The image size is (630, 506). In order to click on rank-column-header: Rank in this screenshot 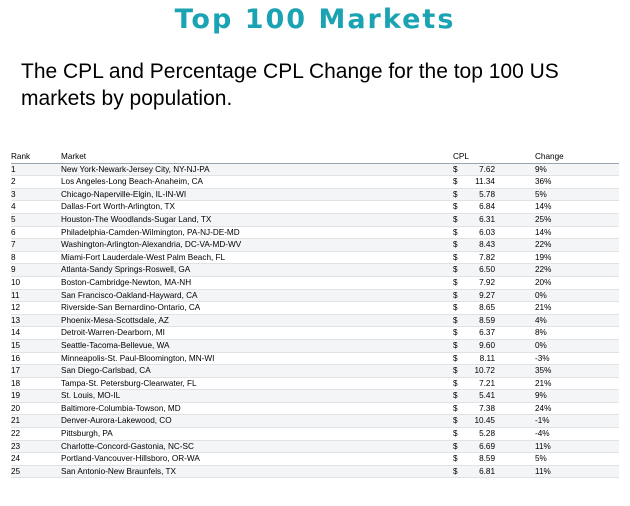, I will do `click(36, 157)`.